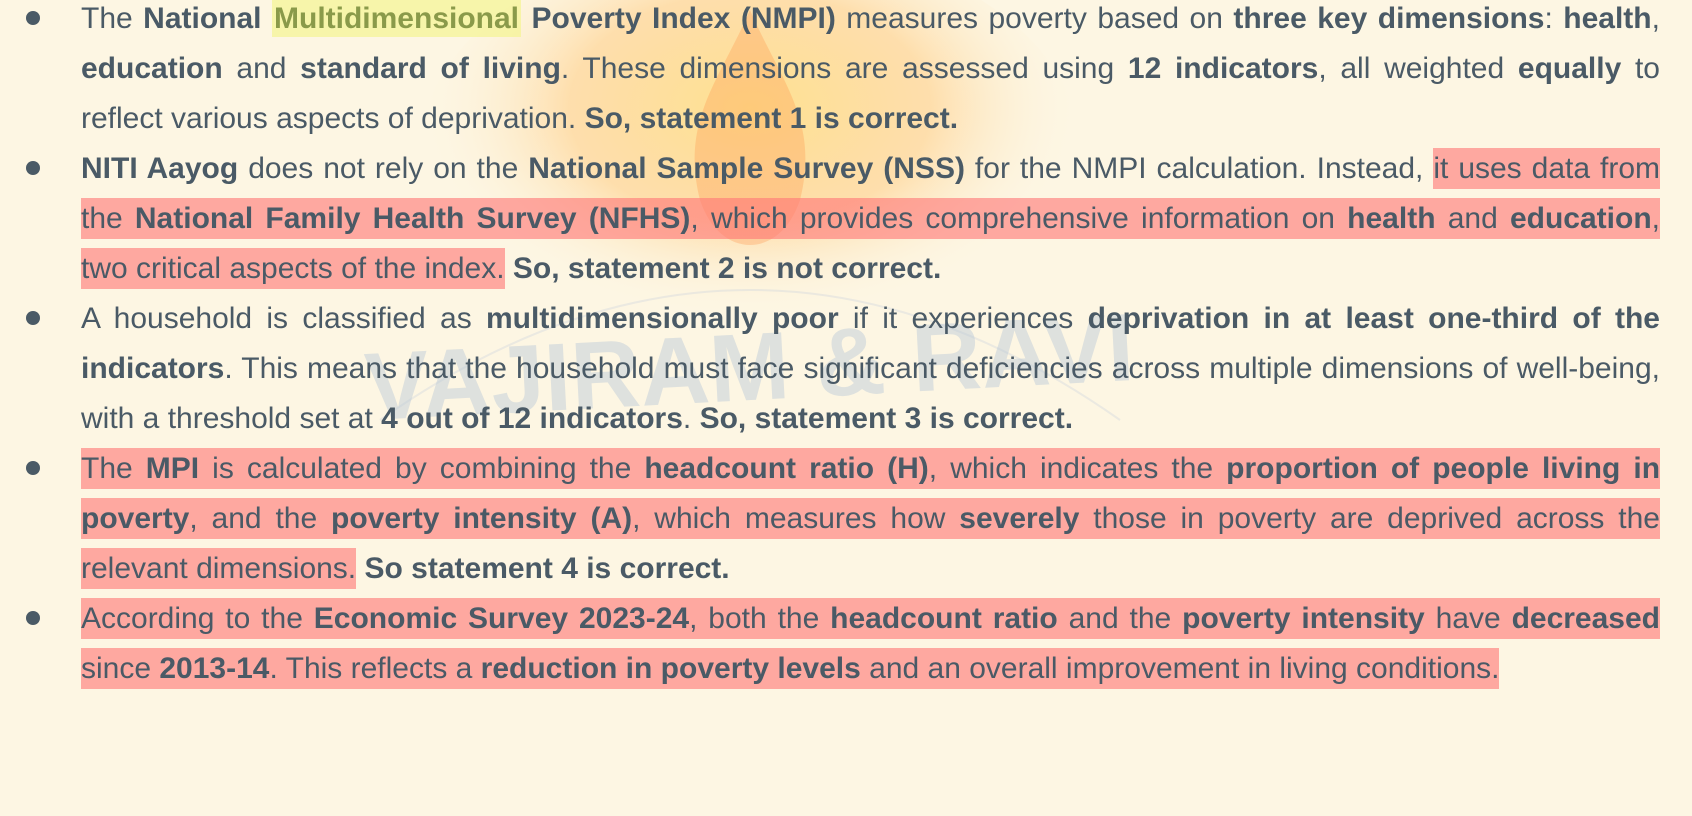 This screenshot has width=1692, height=816. What do you see at coordinates (207, 18) in the screenshot?
I see `text-segment: National` at bounding box center [207, 18].